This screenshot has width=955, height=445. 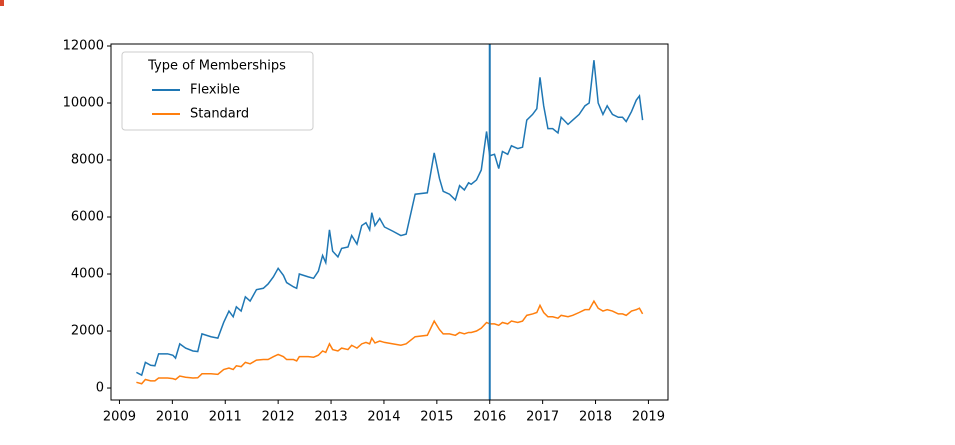 I want to click on x-tick-label: 2010, so click(x=172, y=417).